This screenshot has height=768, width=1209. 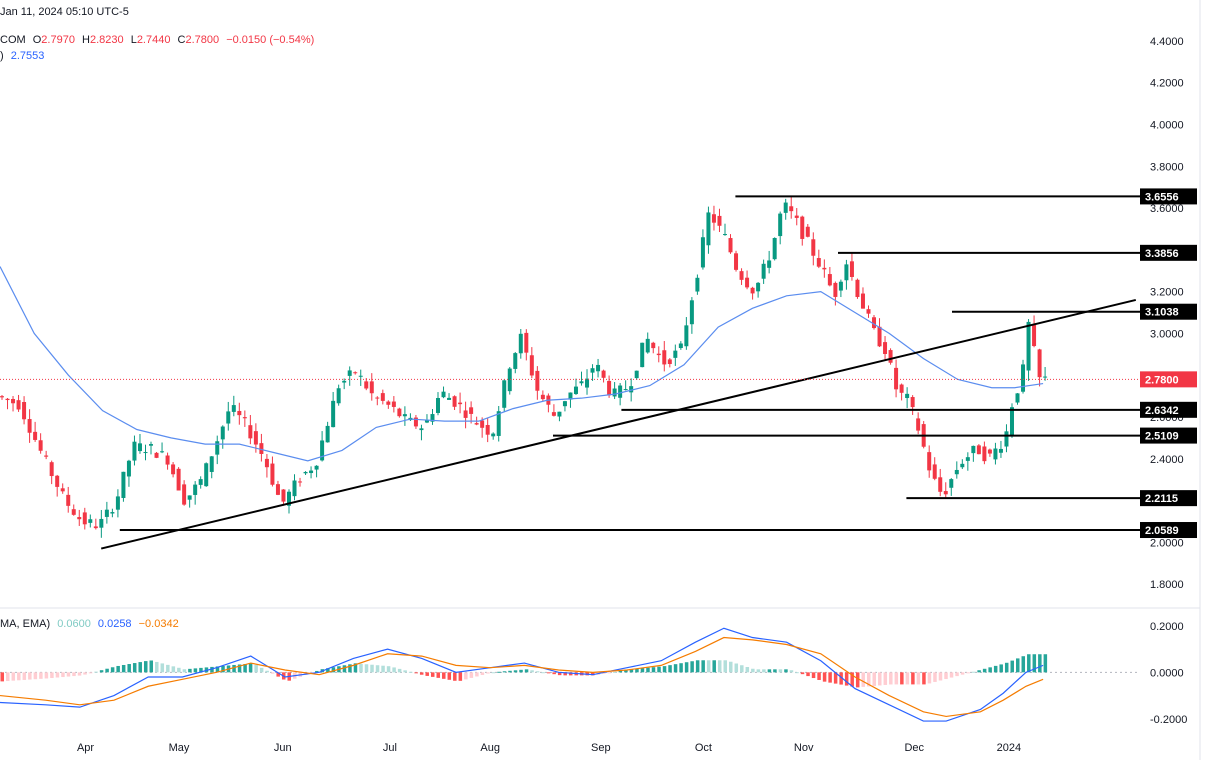 I want to click on level-price-label: 3.1038, so click(x=1162, y=313).